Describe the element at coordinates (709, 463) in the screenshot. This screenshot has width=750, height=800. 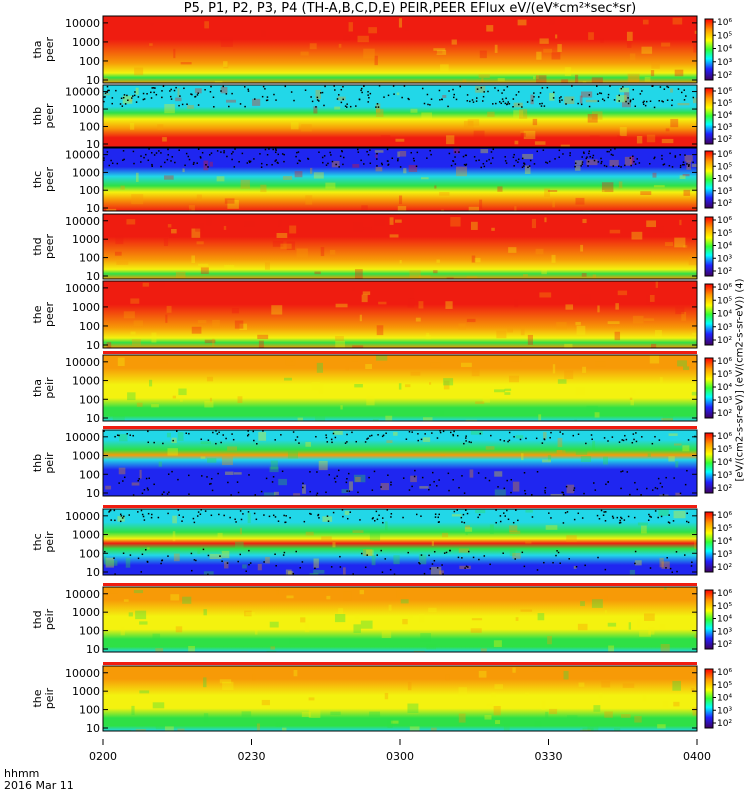
I see `colorbar` at that location.